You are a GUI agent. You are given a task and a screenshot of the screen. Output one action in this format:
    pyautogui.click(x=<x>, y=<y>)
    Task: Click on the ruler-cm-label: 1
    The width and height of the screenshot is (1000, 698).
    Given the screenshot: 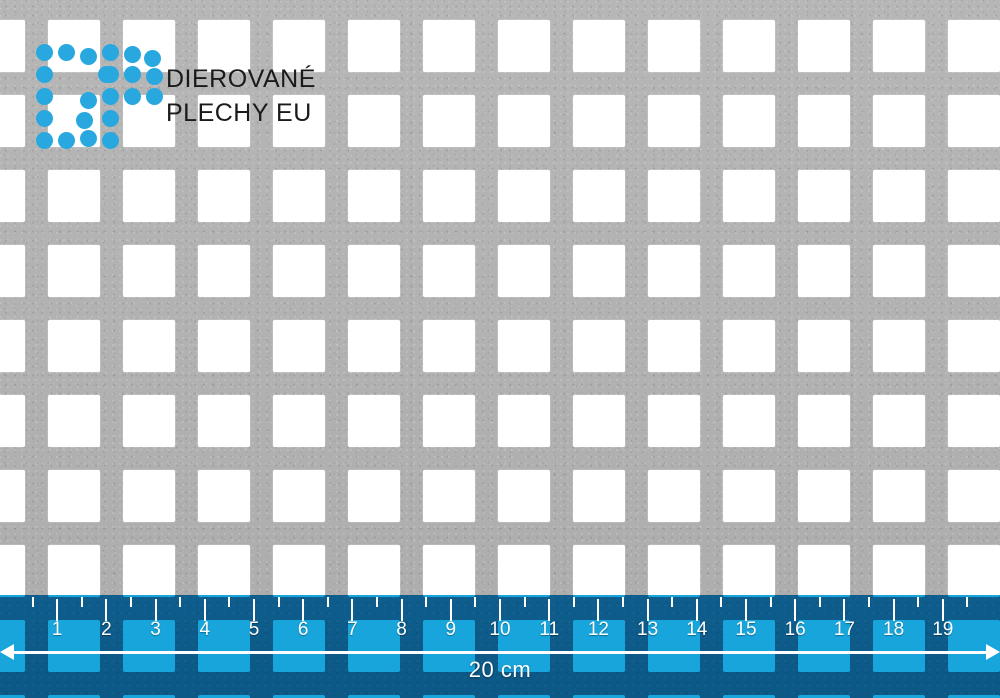 What is the action you would take?
    pyautogui.click(x=57, y=629)
    